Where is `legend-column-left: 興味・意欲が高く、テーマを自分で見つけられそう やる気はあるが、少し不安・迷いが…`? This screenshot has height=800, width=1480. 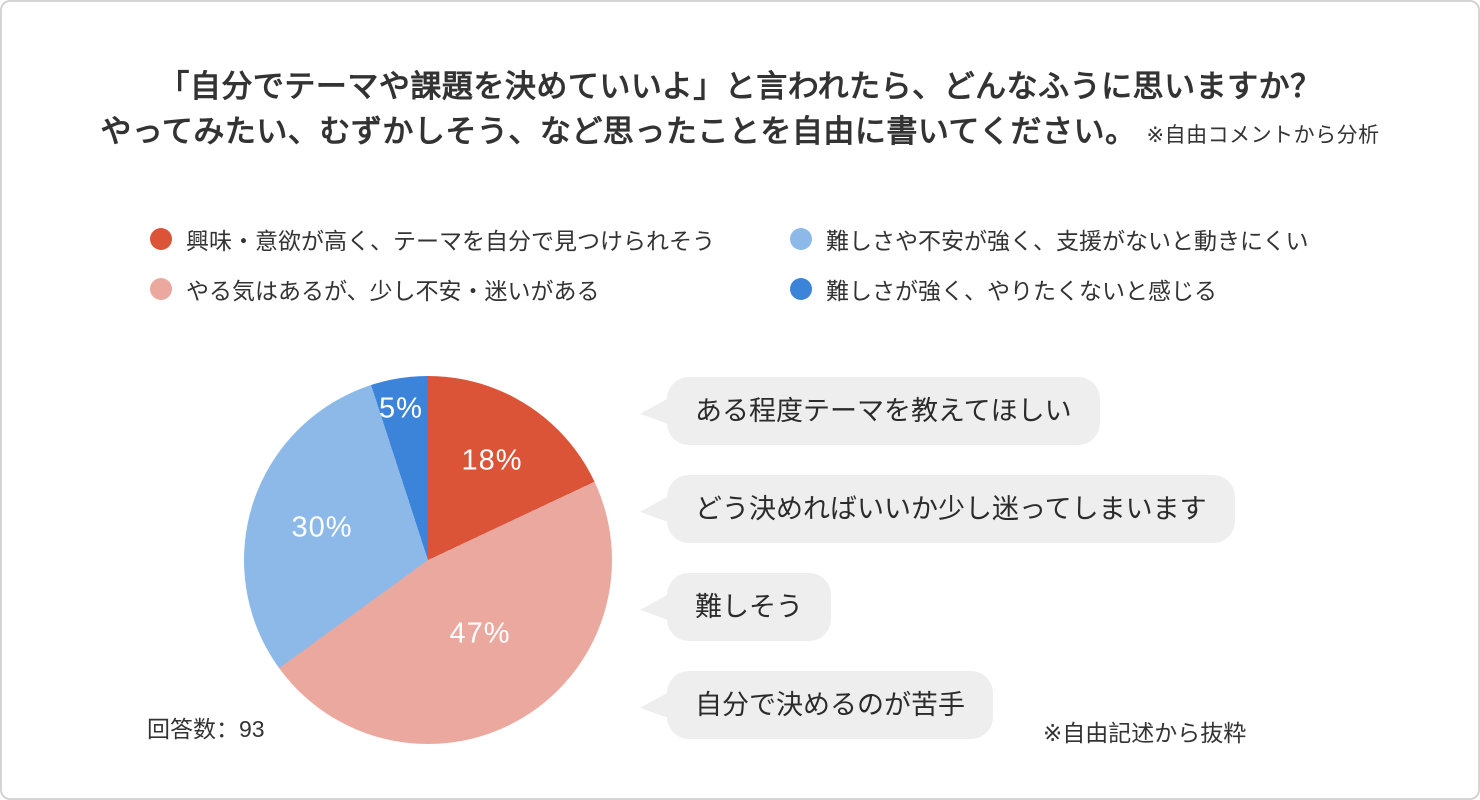 legend-column-left: 興味・意欲が高く、テーマを自分で見つけられそう やる気はあるが、少し不安・迷いが… is located at coordinates (432, 265).